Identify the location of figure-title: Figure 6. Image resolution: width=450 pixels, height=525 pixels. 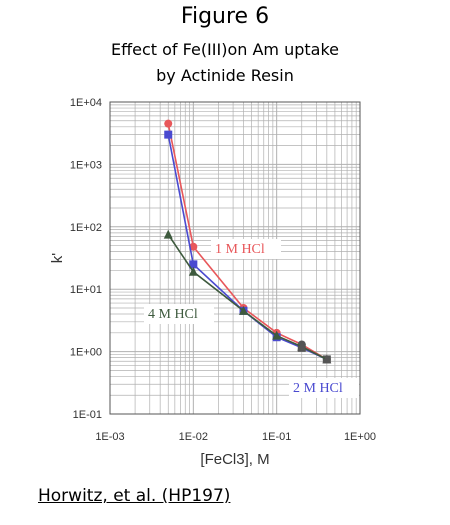
(225, 16).